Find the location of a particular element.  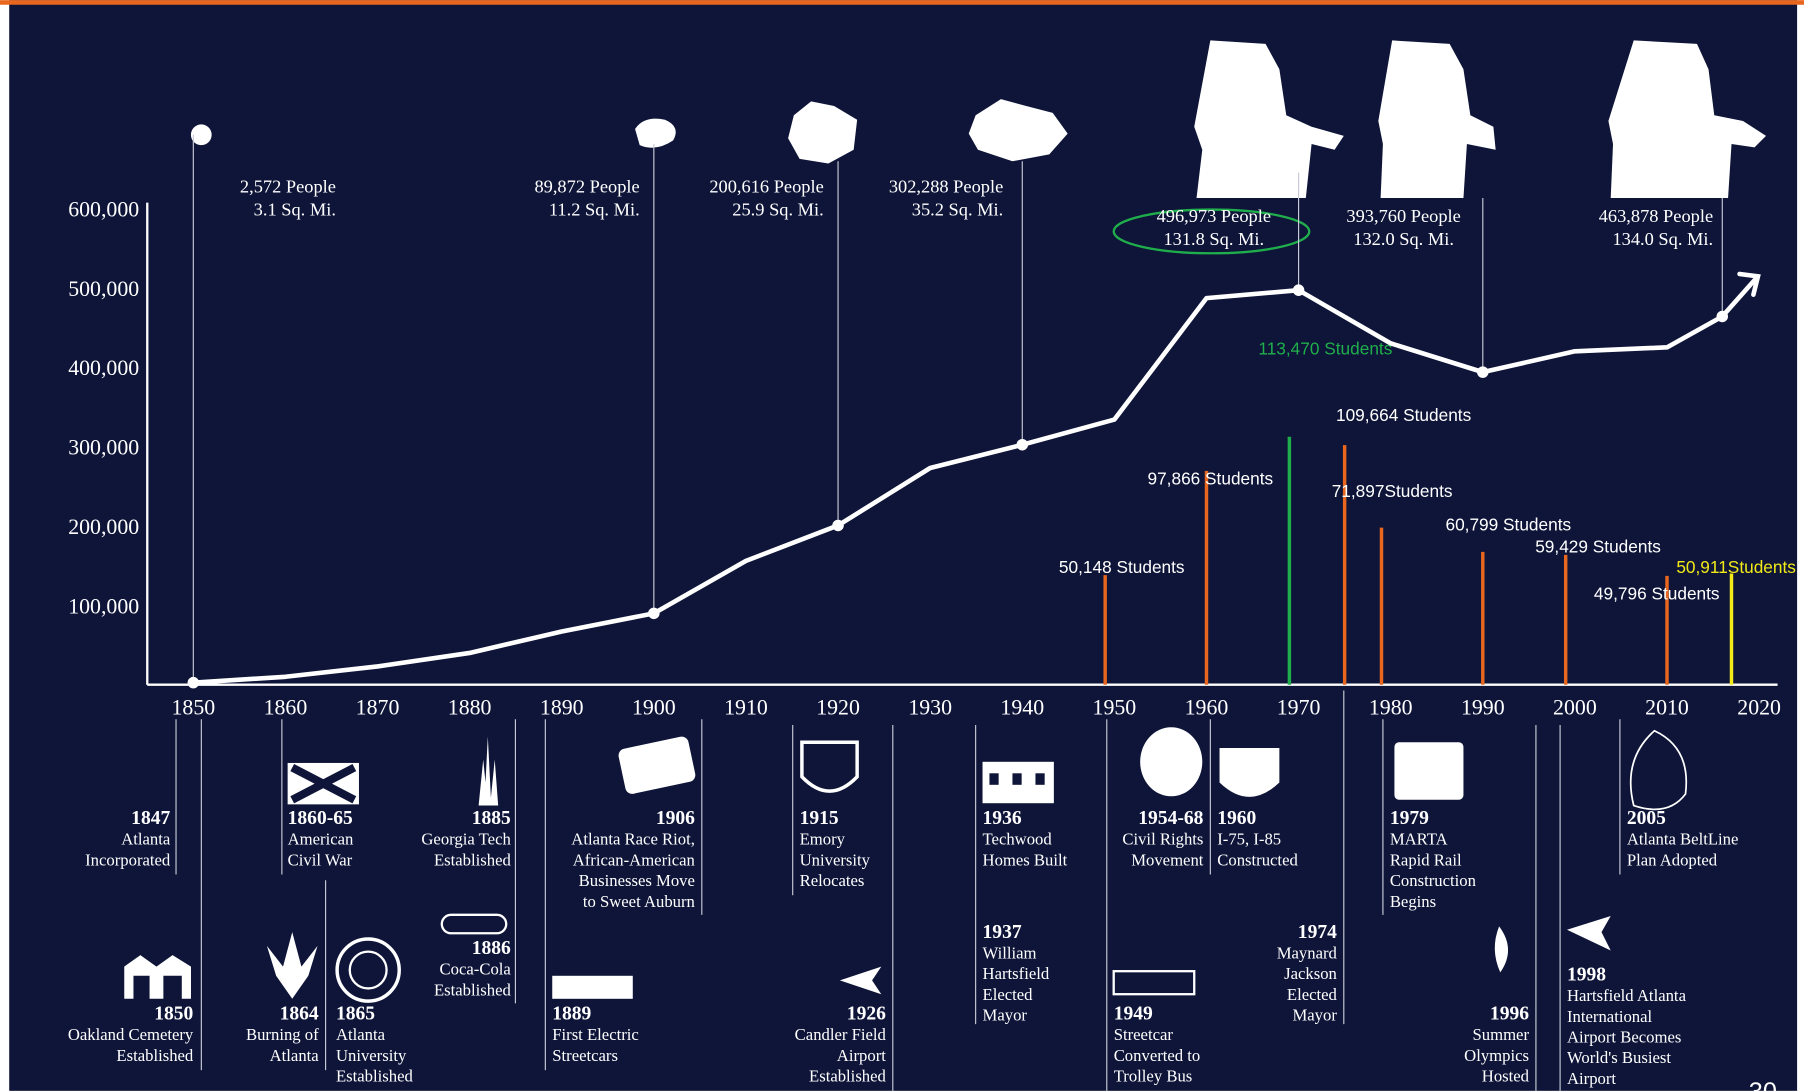

callout-text: 3.1 Sq. Mi. is located at coordinates (295, 209).